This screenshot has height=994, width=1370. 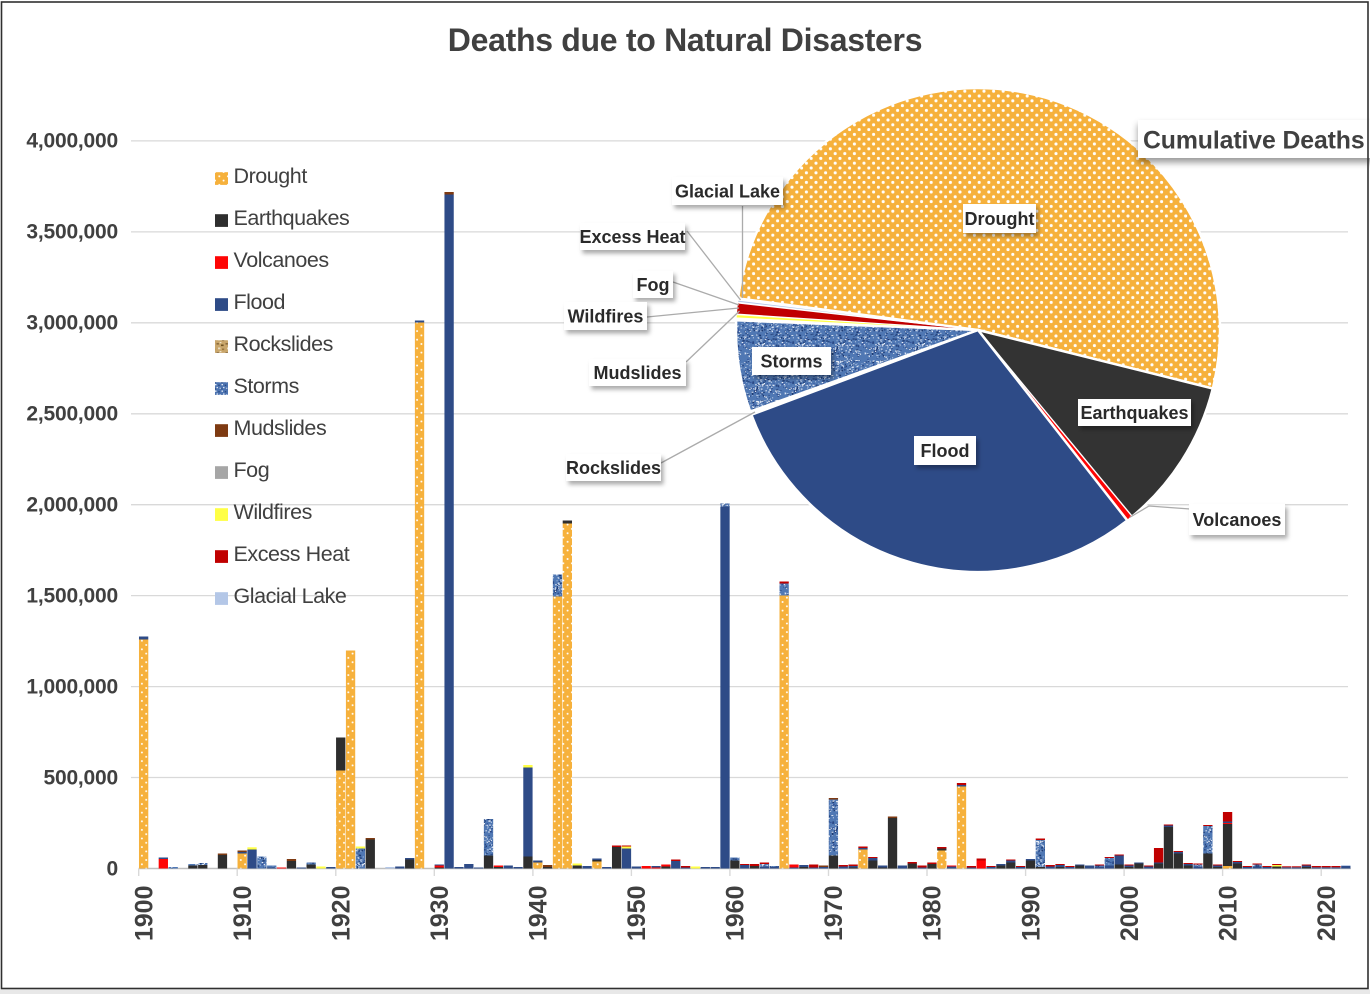 I want to click on svg-text: 3,500,000, so click(x=72, y=232).